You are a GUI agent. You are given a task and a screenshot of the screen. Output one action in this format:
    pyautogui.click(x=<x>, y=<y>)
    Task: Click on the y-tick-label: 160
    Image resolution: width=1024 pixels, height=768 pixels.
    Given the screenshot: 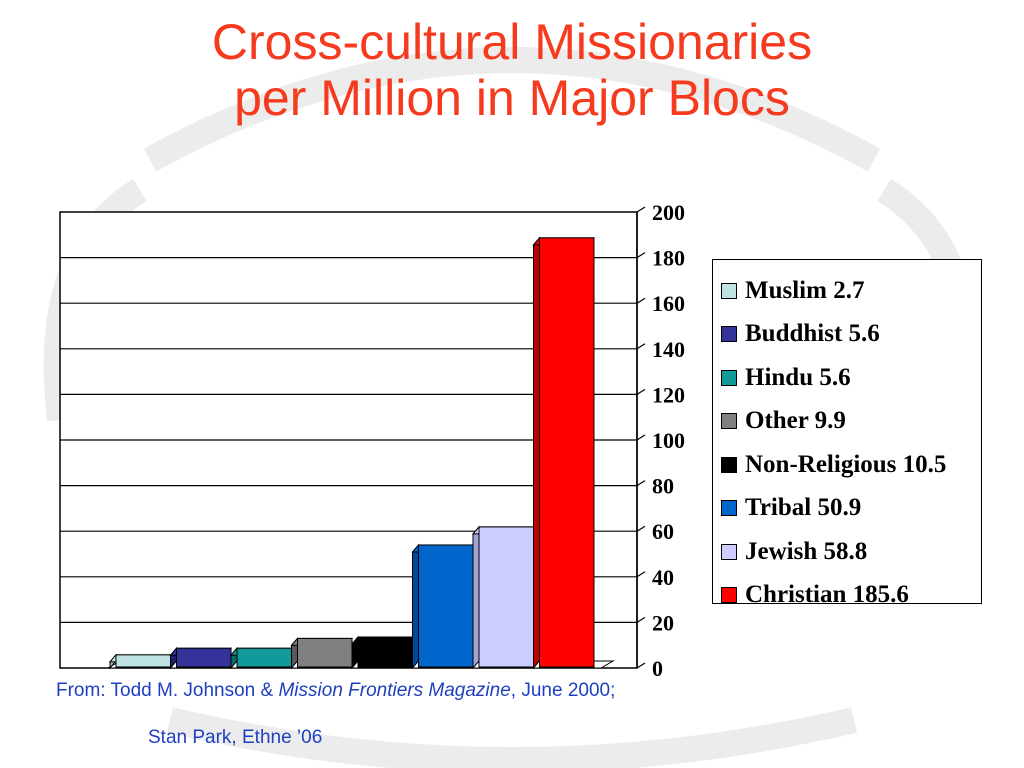 What is the action you would take?
    pyautogui.click(x=668, y=303)
    